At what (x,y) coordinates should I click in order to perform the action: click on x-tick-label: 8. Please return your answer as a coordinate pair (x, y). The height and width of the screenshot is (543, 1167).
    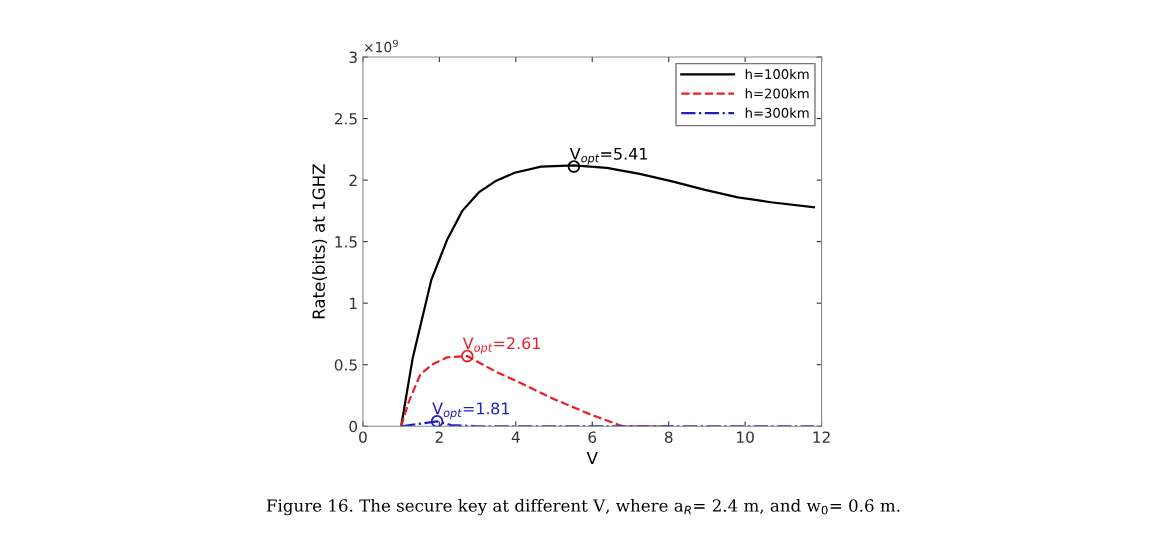
    Looking at the image, I should click on (668, 437).